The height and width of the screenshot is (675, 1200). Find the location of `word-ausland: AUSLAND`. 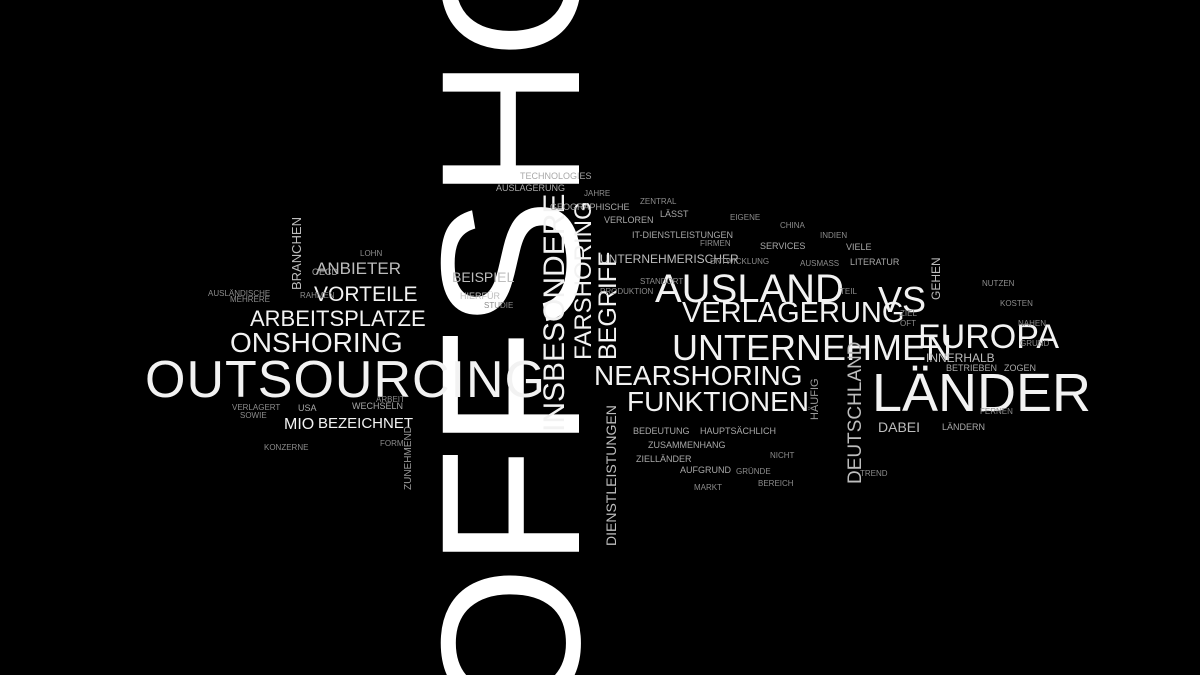

word-ausland: AUSLAND is located at coordinates (749, 289).